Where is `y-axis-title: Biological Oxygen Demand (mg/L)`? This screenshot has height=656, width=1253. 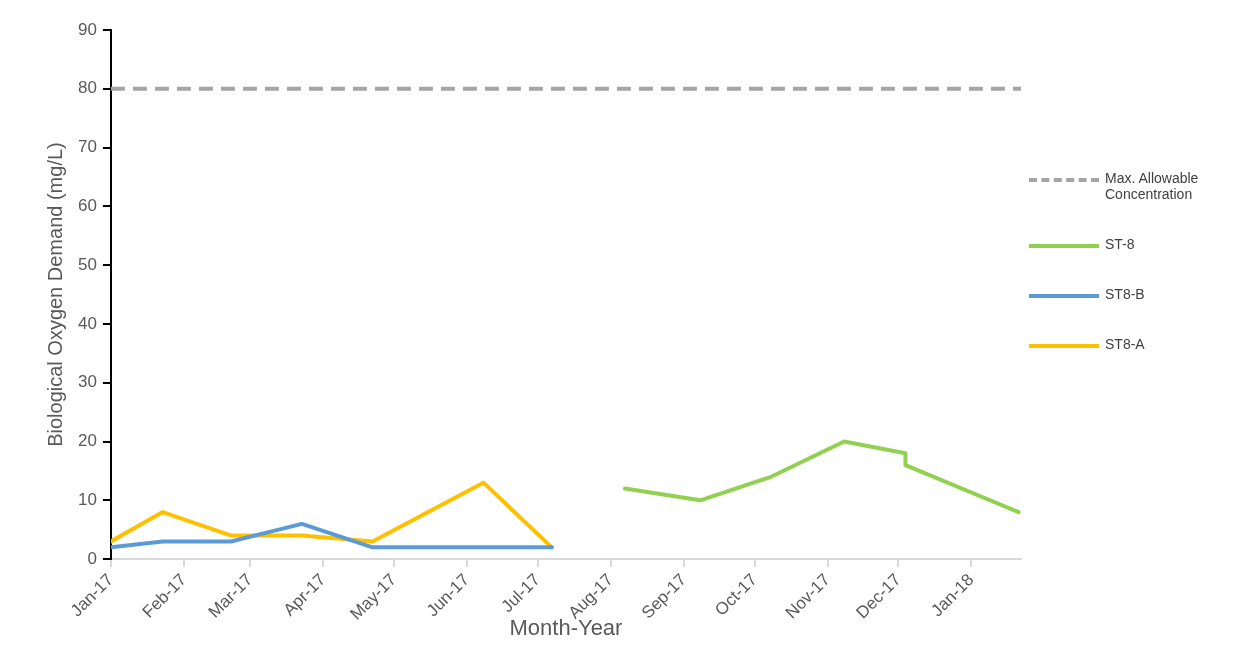
y-axis-title: Biological Oxygen Demand (mg/L) is located at coordinates (54, 294).